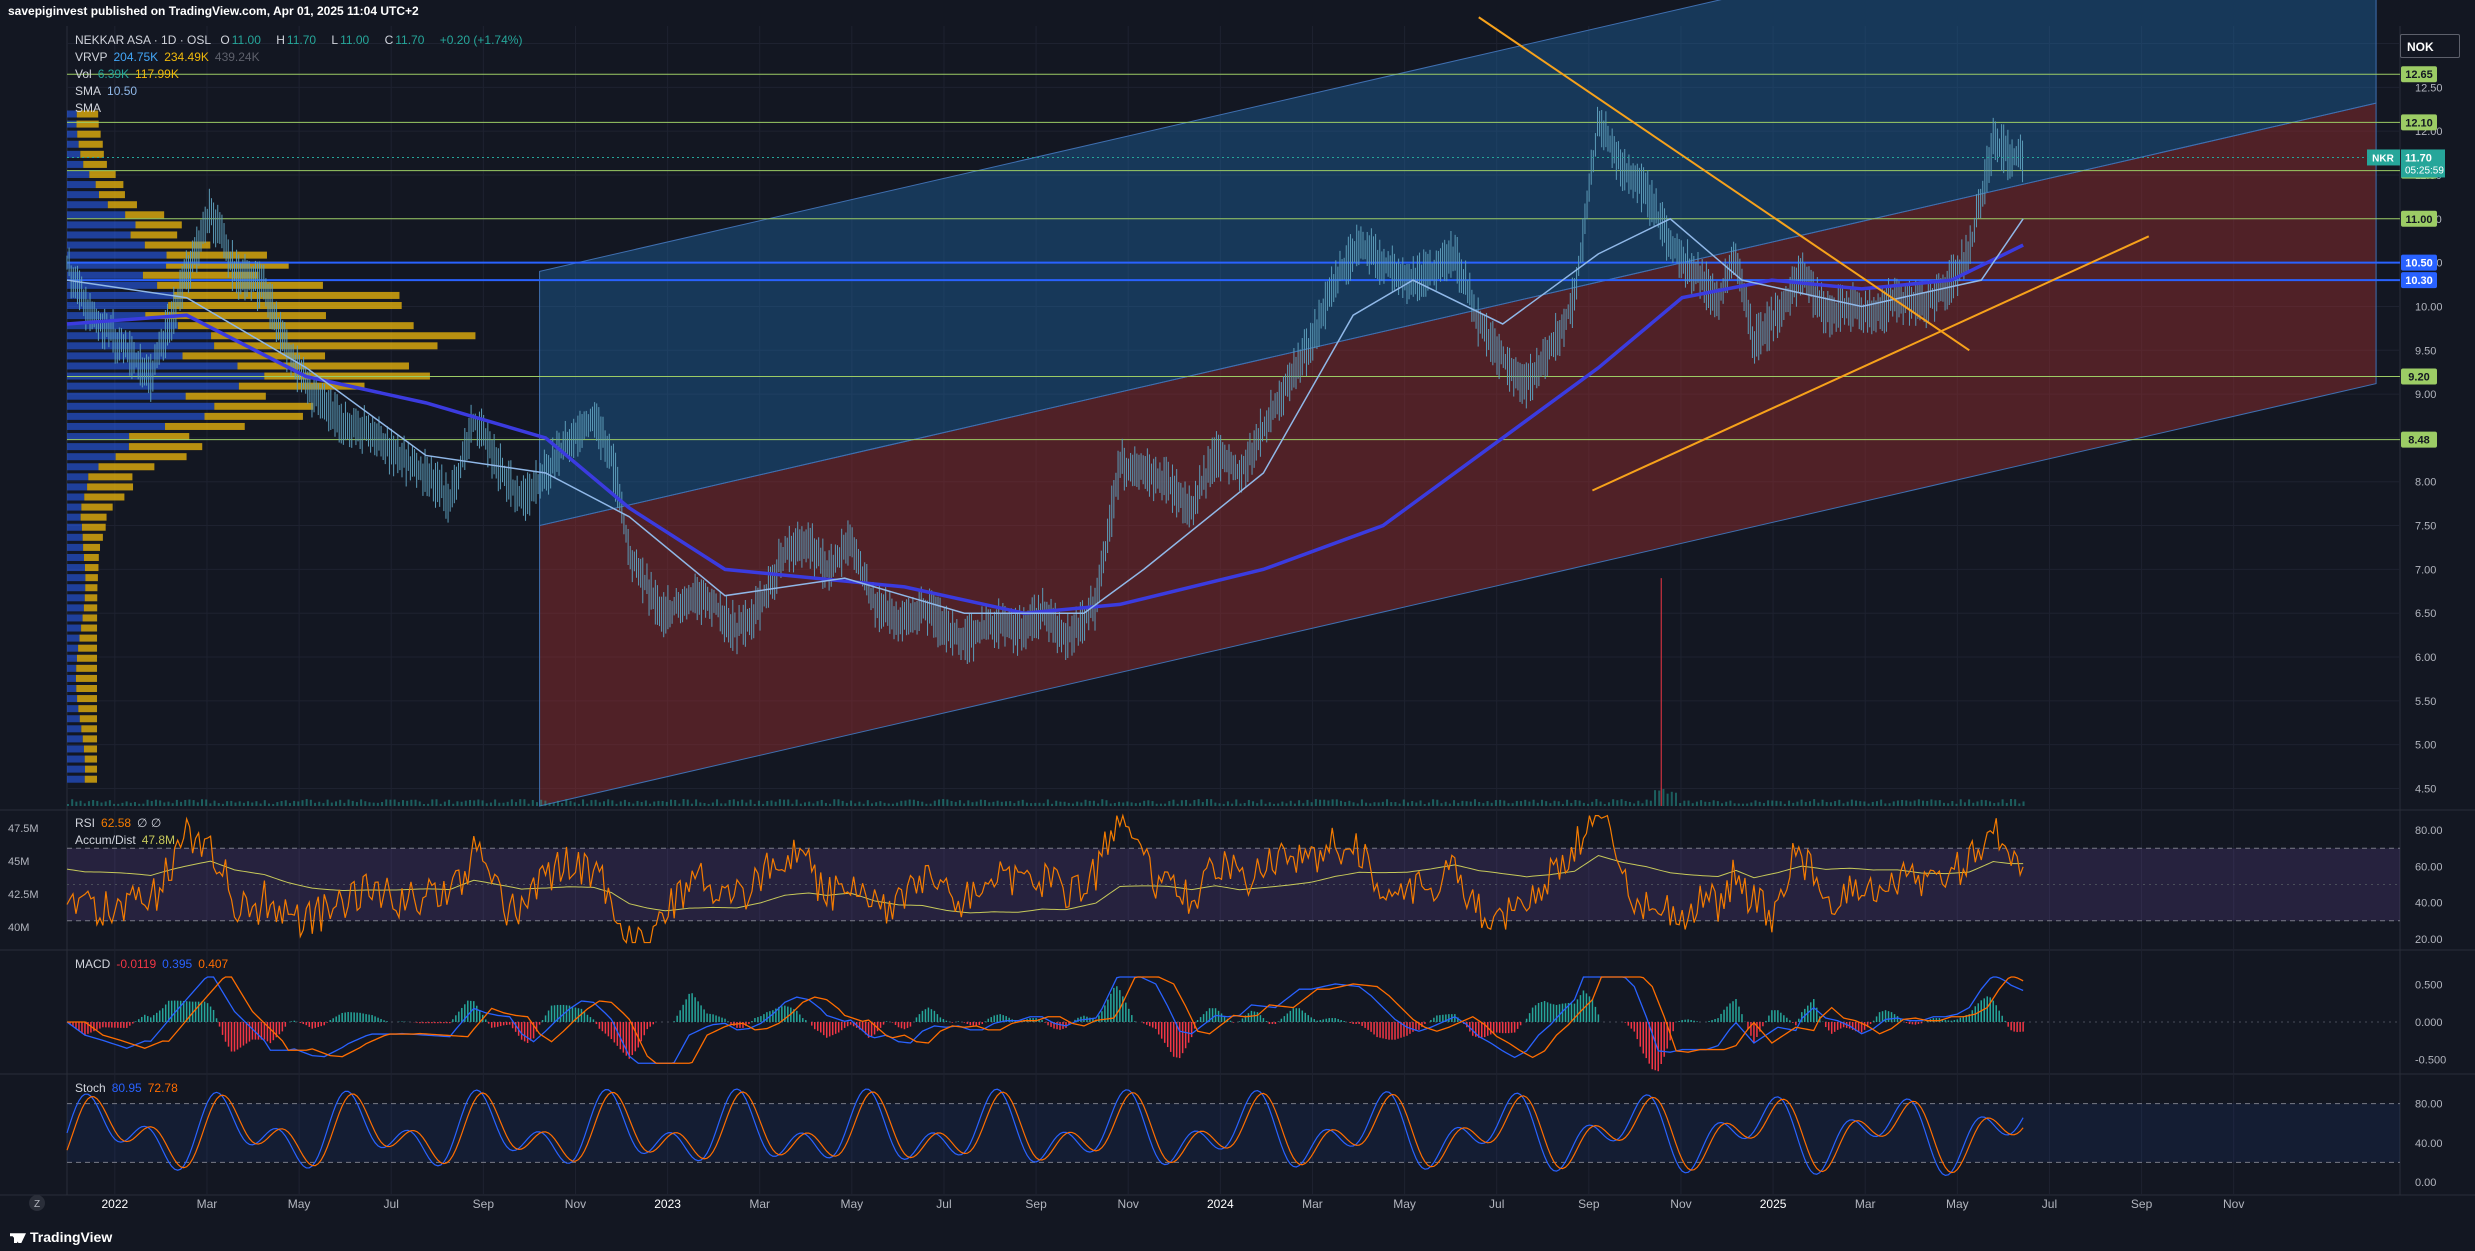 This screenshot has width=2475, height=1251. Describe the element at coordinates (18, 862) in the screenshot. I see `ad-tick-label: 45M` at that location.